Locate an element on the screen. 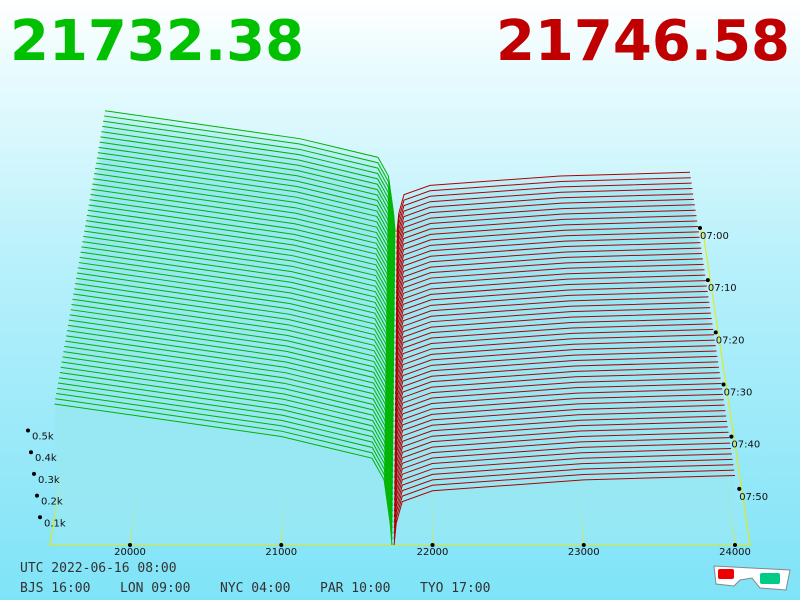  time-label: 07:30 is located at coordinates (738, 393).